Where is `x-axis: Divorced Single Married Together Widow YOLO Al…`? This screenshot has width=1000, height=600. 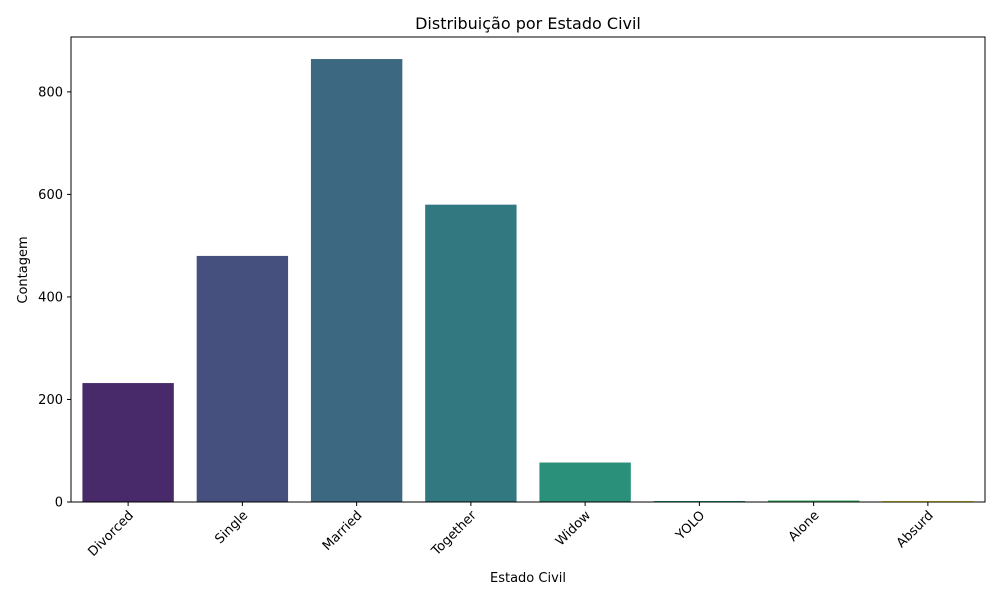 x-axis: Divorced Single Married Together Widow YOLO Al… is located at coordinates (511, 531).